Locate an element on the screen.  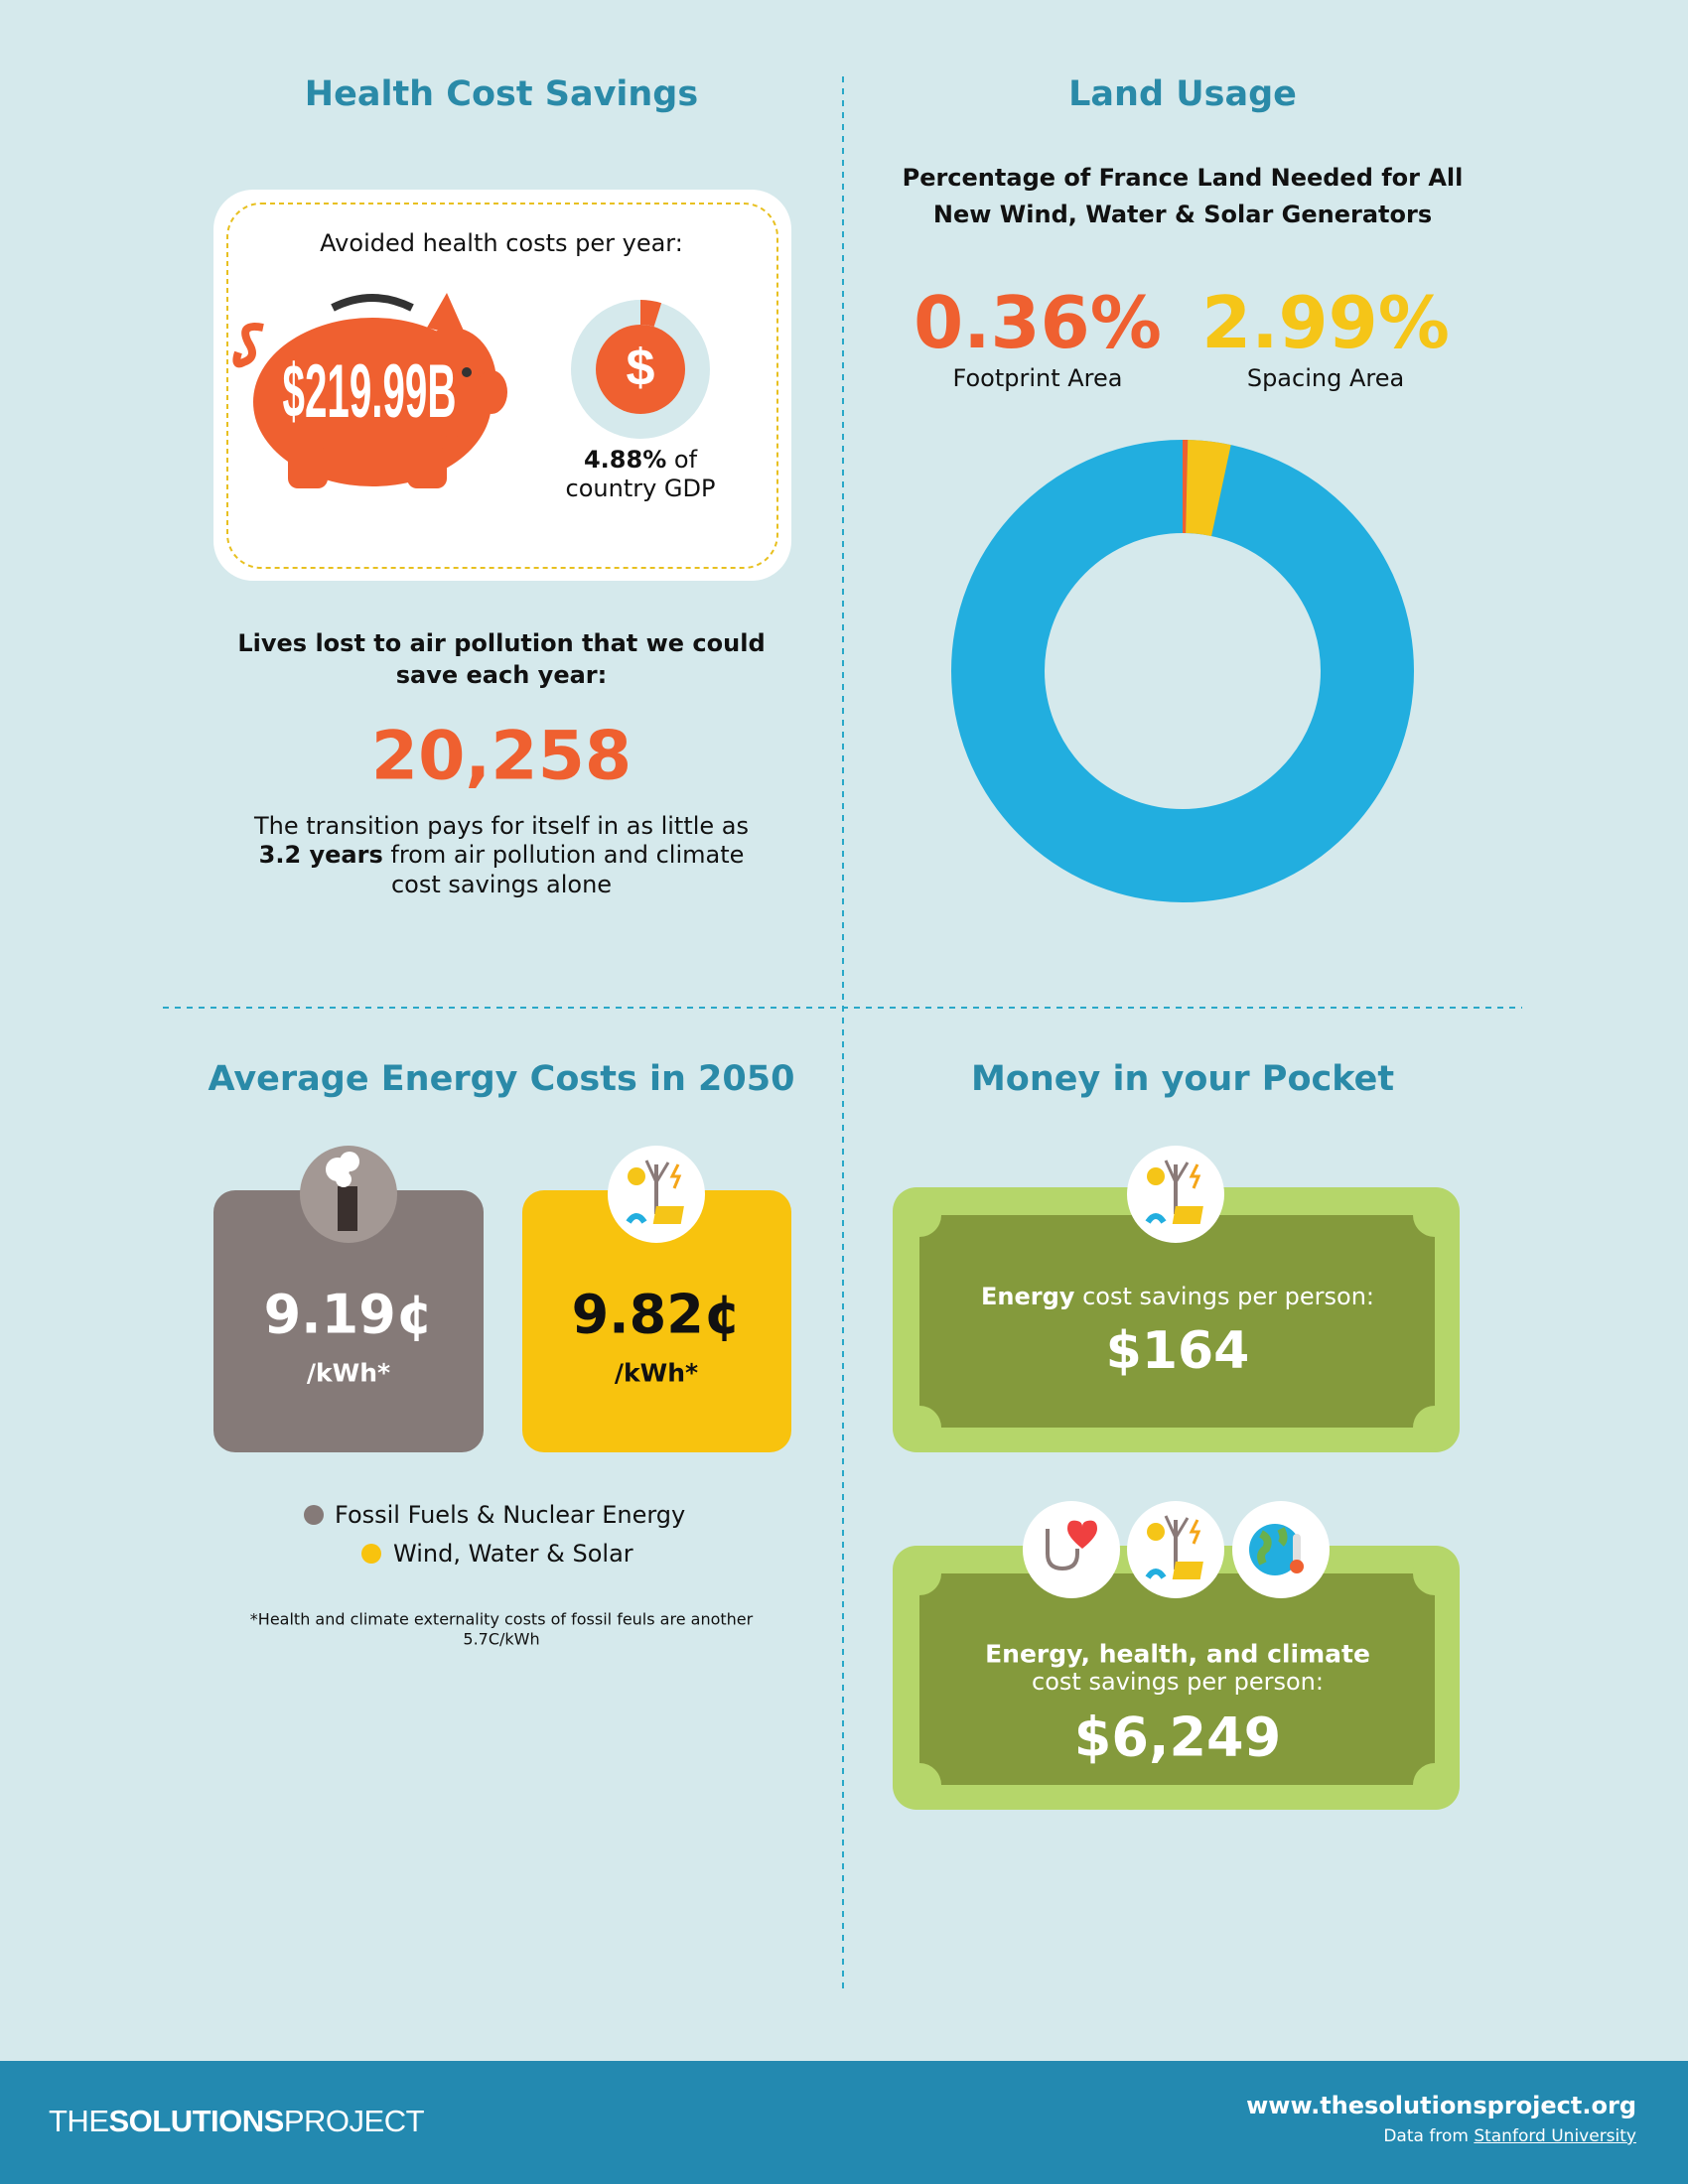
section-title: Money in your Pocket is located at coordinates (1182, 1079).